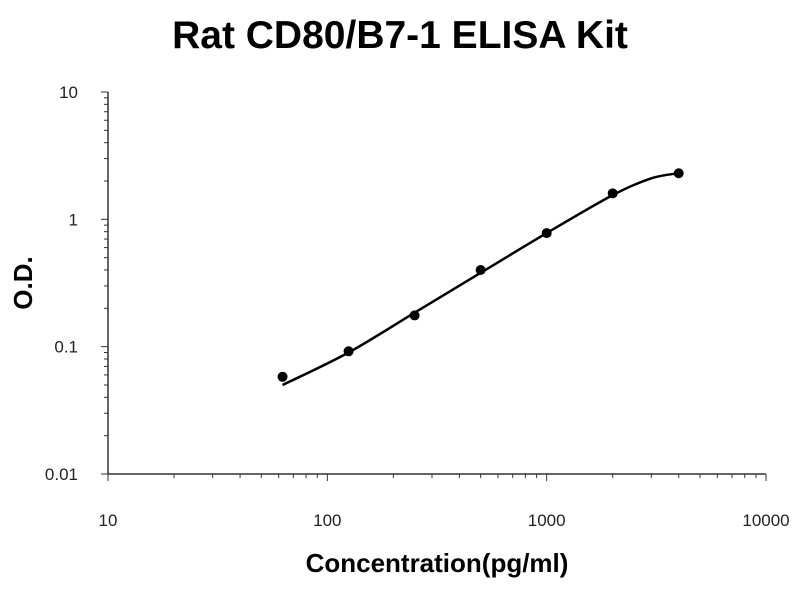  I want to click on y-tick-label: 0.01, so click(61, 474).